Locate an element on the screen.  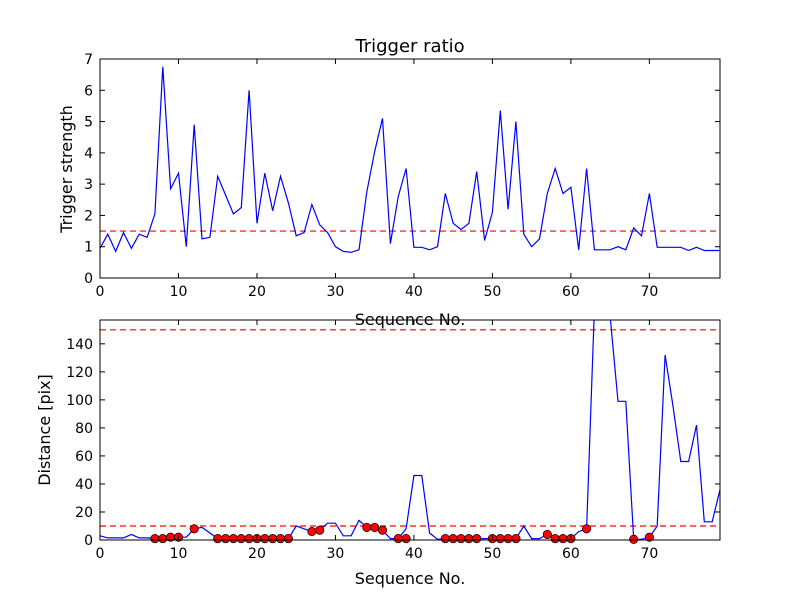
y-tick-label: 5 is located at coordinates (88, 123).